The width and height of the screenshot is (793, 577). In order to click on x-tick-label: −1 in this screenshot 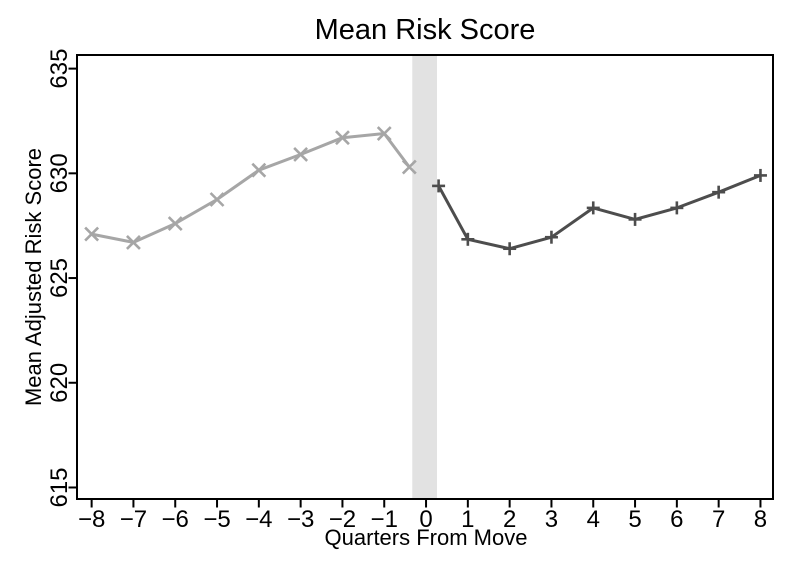, I will do `click(384, 519)`.